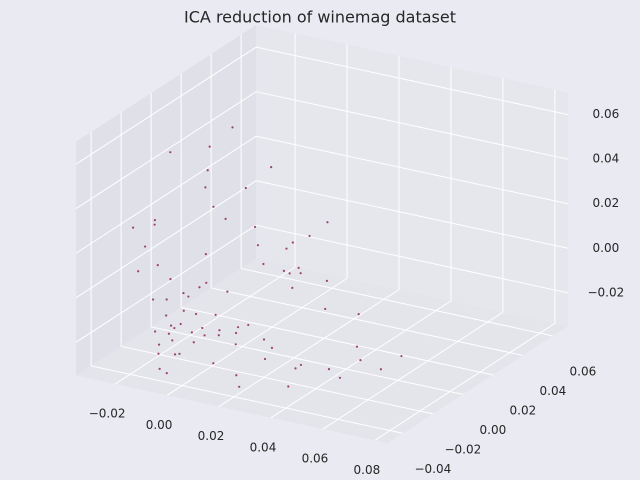 The height and width of the screenshot is (480, 640). Describe the element at coordinates (367, 470) in the screenshot. I see `tick-label: 0.08` at that location.